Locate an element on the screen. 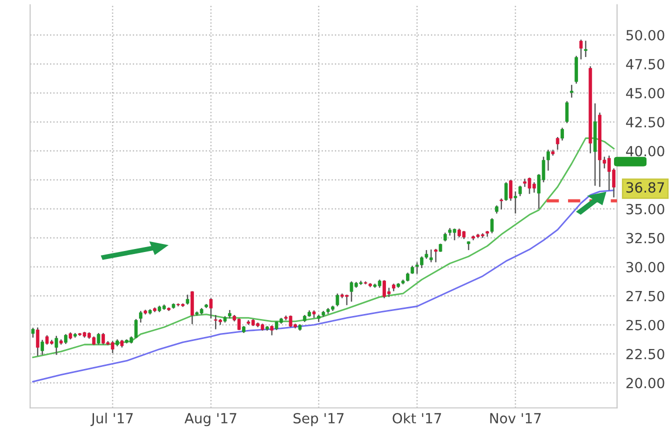 This screenshot has height=440, width=670. y-tick-label: 35.00 is located at coordinates (645, 209).